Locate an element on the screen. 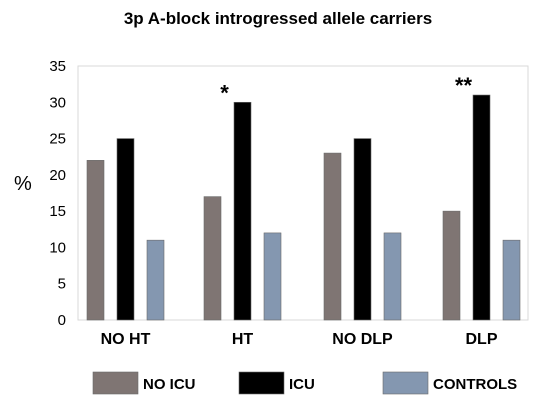  y-tick-label: 10 is located at coordinates (57, 247).